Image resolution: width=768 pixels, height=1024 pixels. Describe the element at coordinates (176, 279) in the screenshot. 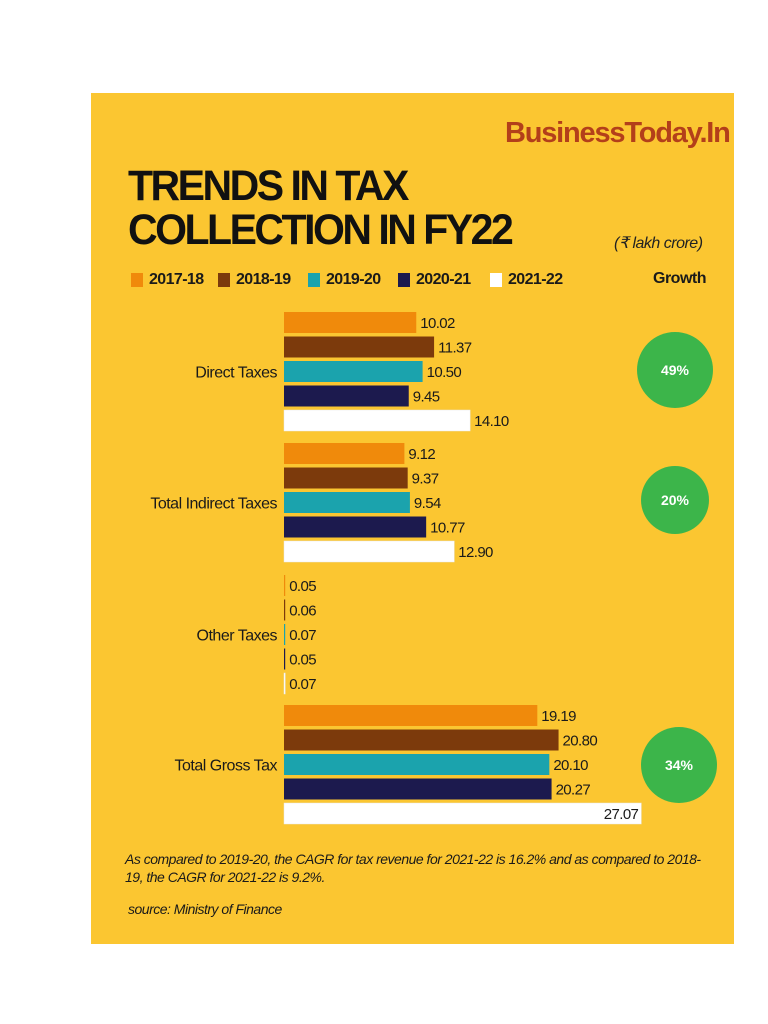

I see `legend-label-2017-18: 2017-18` at that location.